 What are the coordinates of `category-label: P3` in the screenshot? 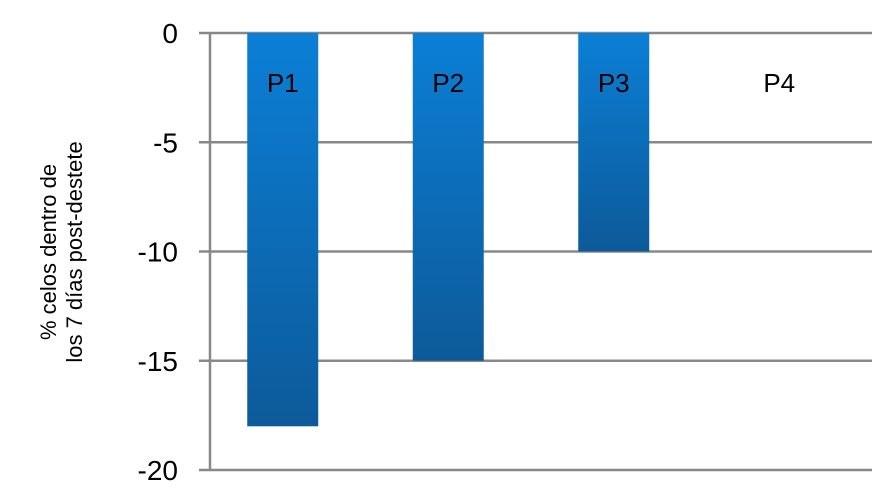 It's located at (614, 83).